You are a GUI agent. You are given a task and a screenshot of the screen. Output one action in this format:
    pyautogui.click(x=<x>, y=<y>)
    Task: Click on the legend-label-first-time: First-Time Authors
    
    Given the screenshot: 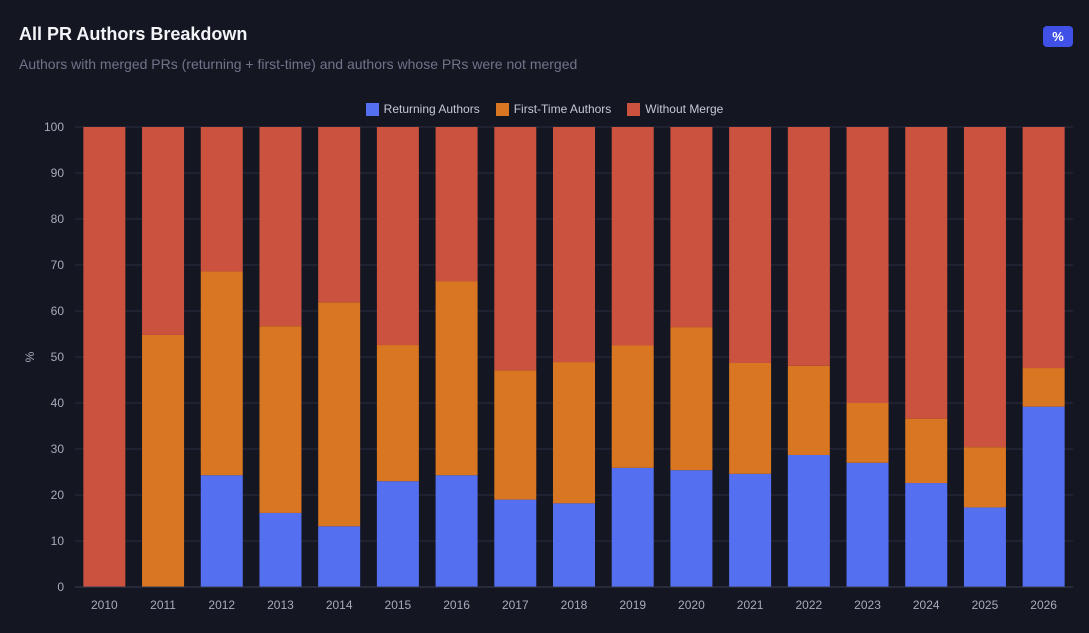 What is the action you would take?
    pyautogui.click(x=562, y=109)
    